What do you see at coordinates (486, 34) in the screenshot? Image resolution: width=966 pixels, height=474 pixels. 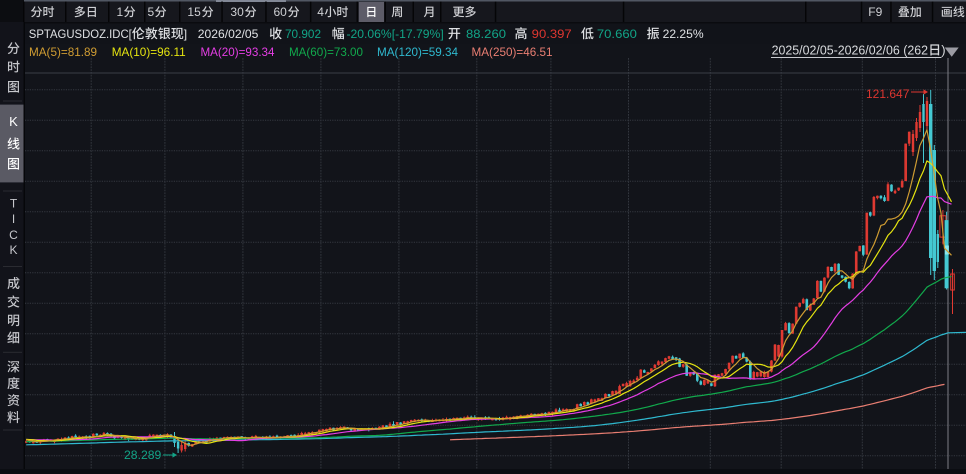 I see `svg-text: 88.260` at bounding box center [486, 34].